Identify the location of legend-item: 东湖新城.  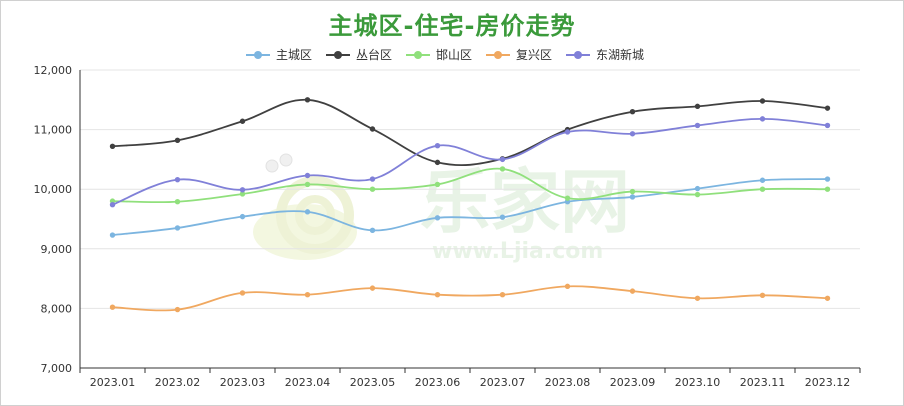
(605, 54).